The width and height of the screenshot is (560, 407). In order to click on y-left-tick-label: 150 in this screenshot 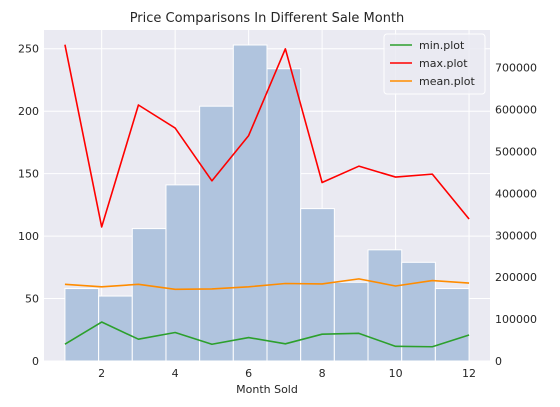, I will do `click(28, 174)`.